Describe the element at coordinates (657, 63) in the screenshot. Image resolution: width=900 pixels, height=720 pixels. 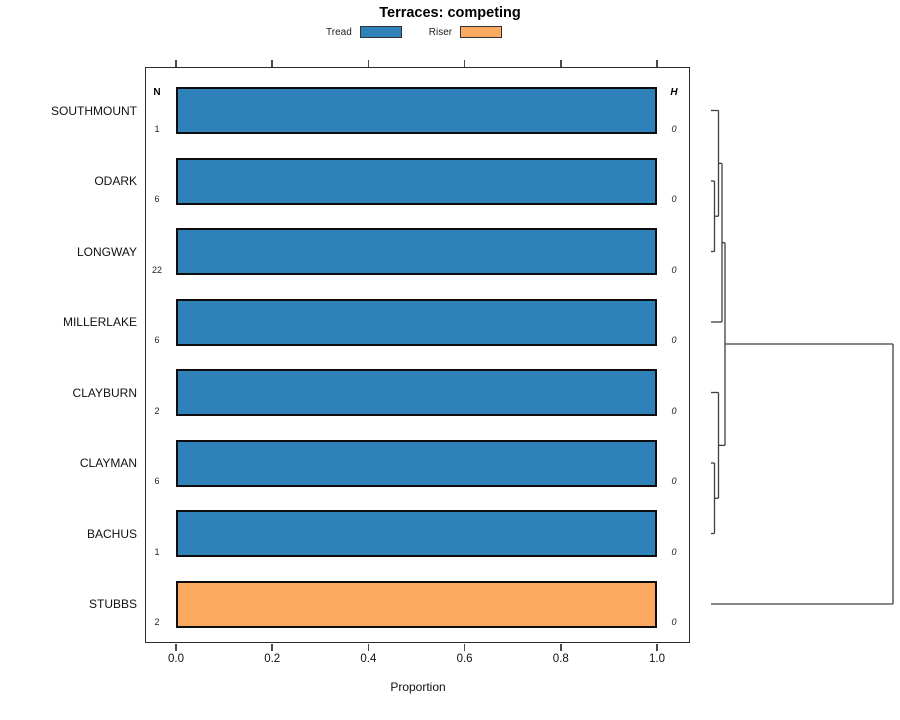
I see `x-tick-top-1.0` at that location.